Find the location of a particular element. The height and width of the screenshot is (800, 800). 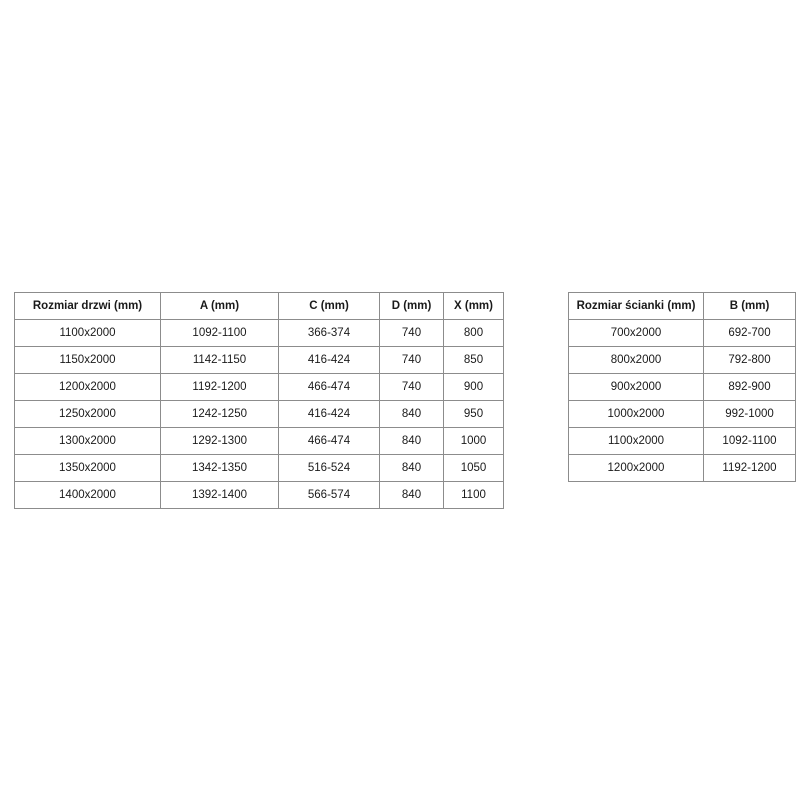

table-row: 700x2000 692-700 is located at coordinates (682, 333).